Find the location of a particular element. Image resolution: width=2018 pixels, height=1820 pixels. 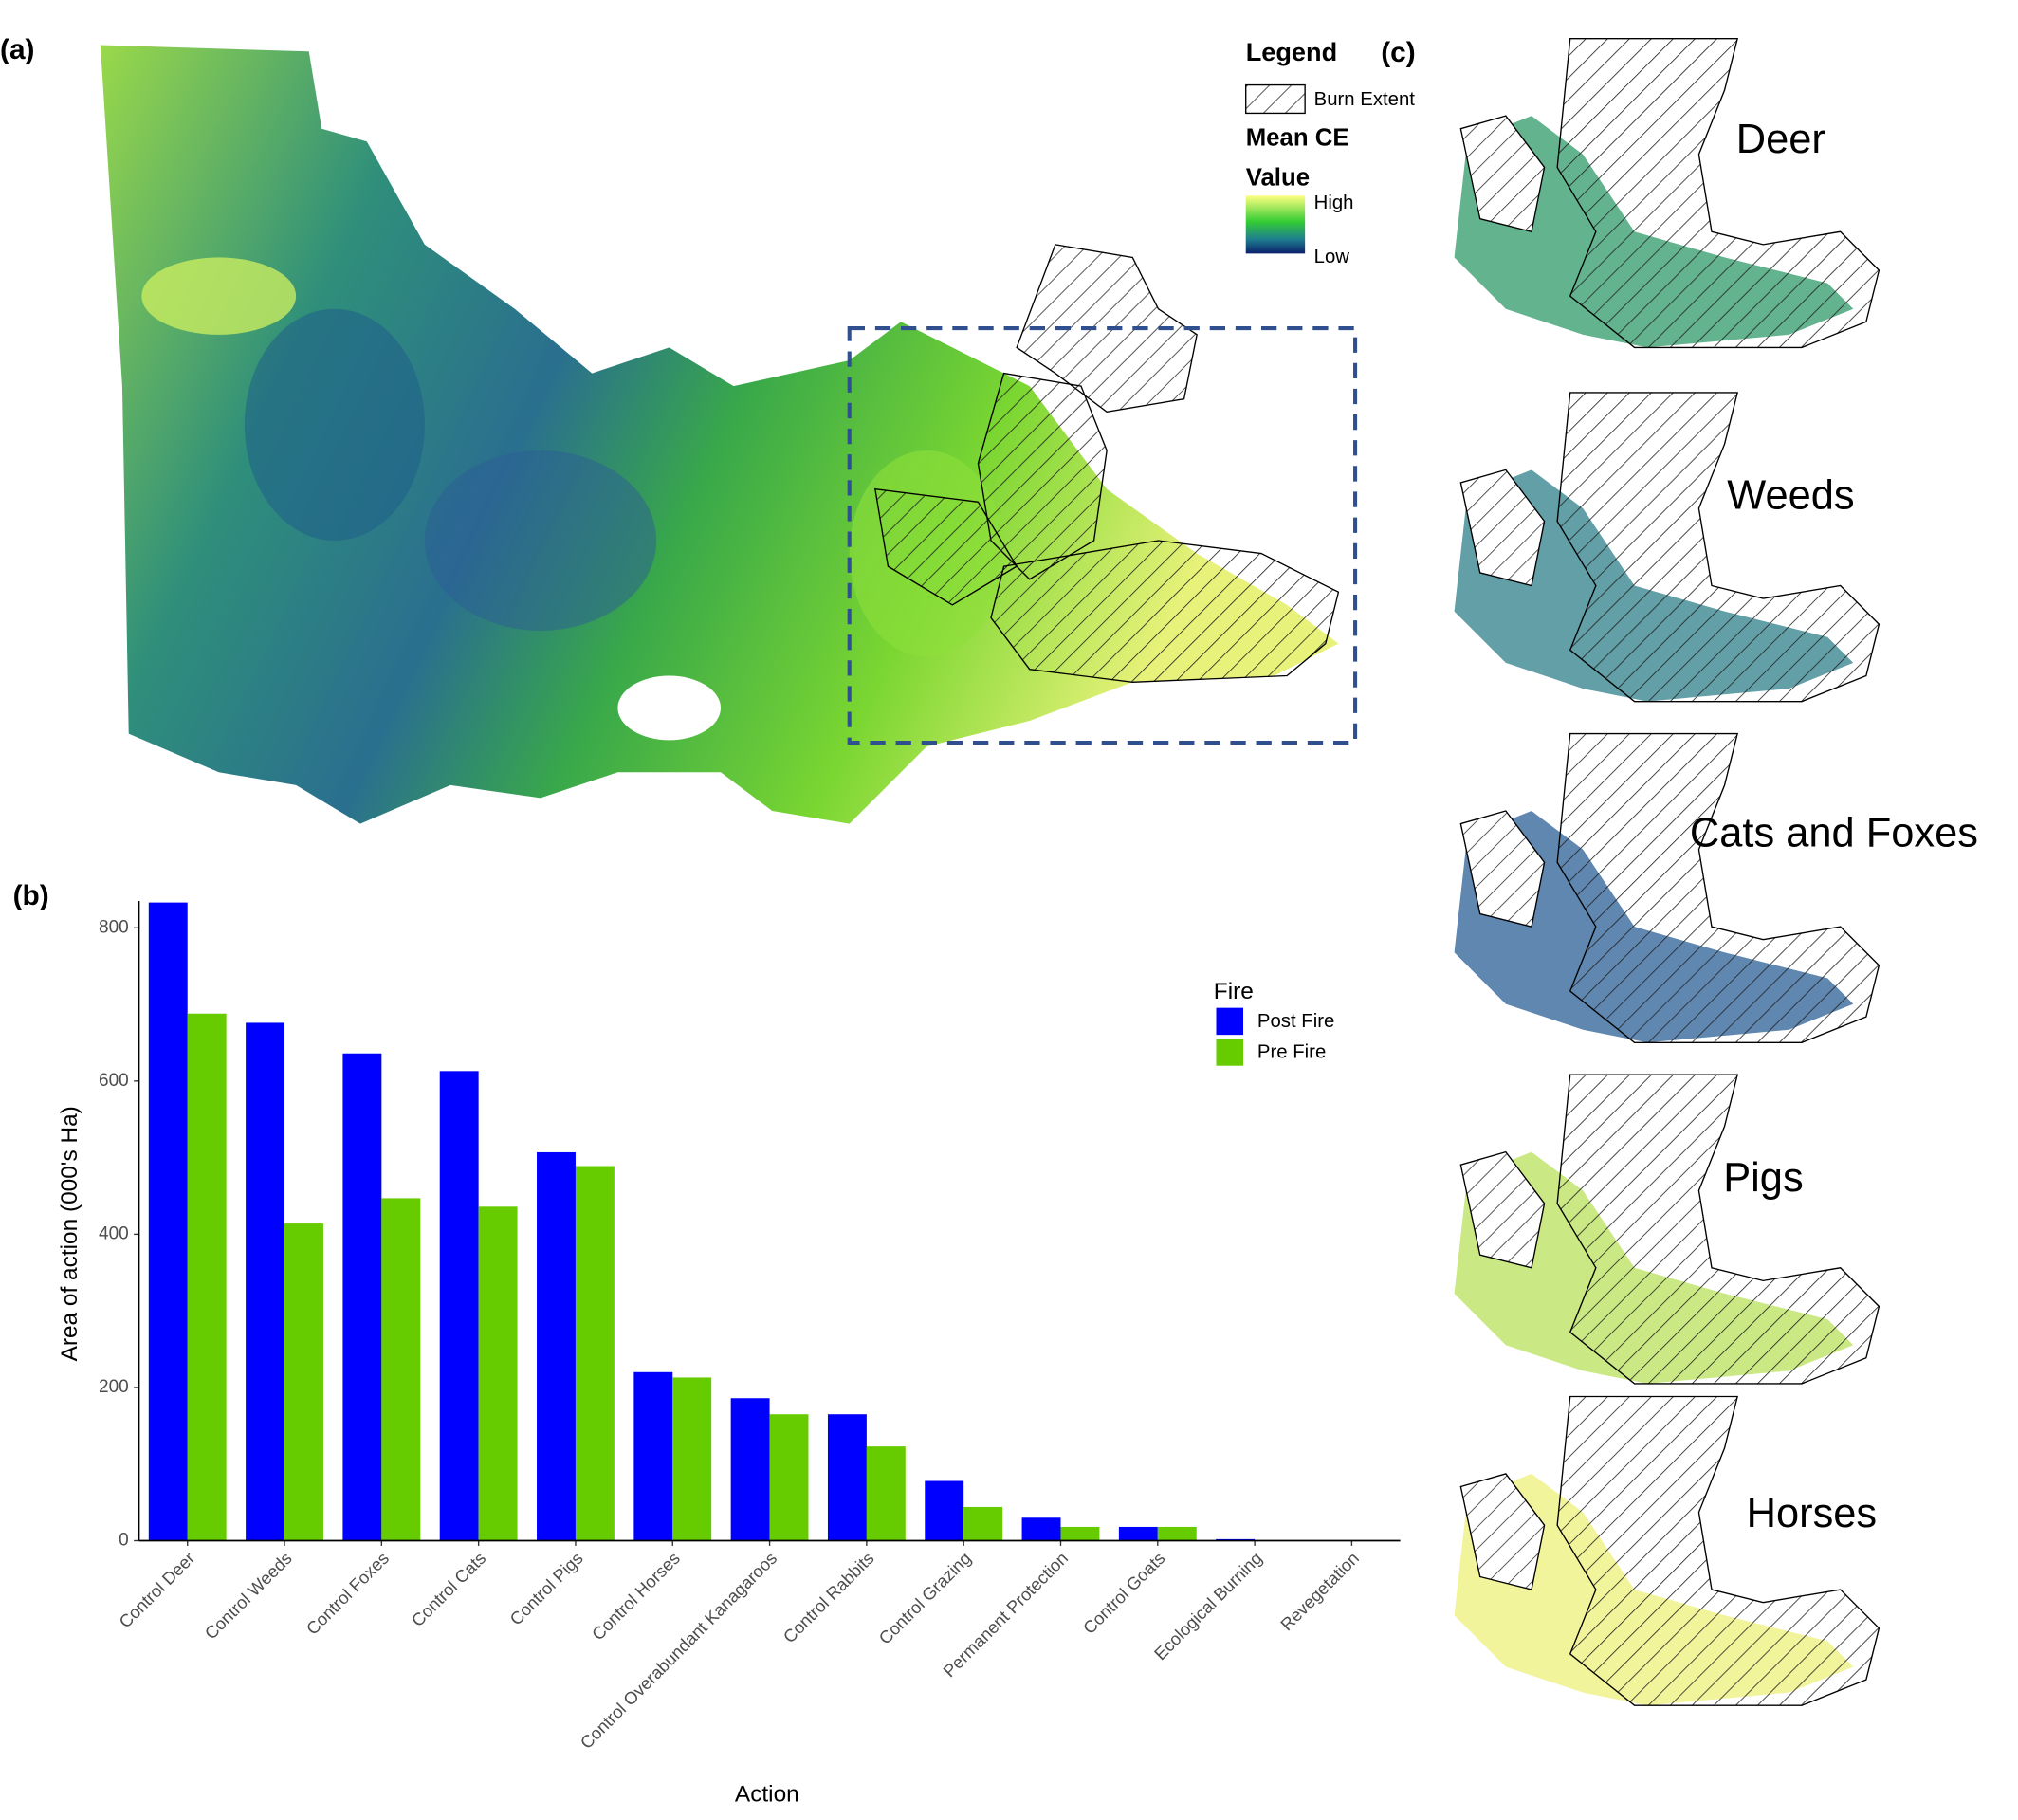

legend-label: Low is located at coordinates (1332, 257).